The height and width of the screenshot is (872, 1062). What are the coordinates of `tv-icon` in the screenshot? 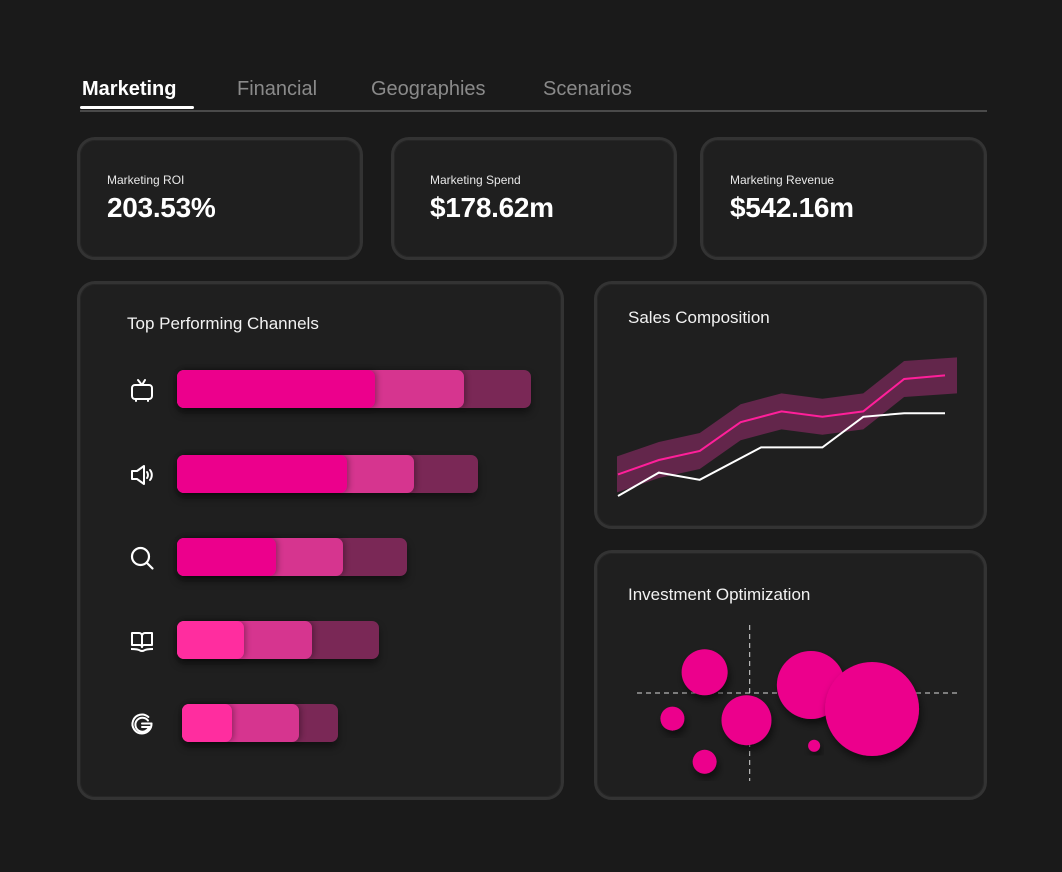 It's located at (142, 390).